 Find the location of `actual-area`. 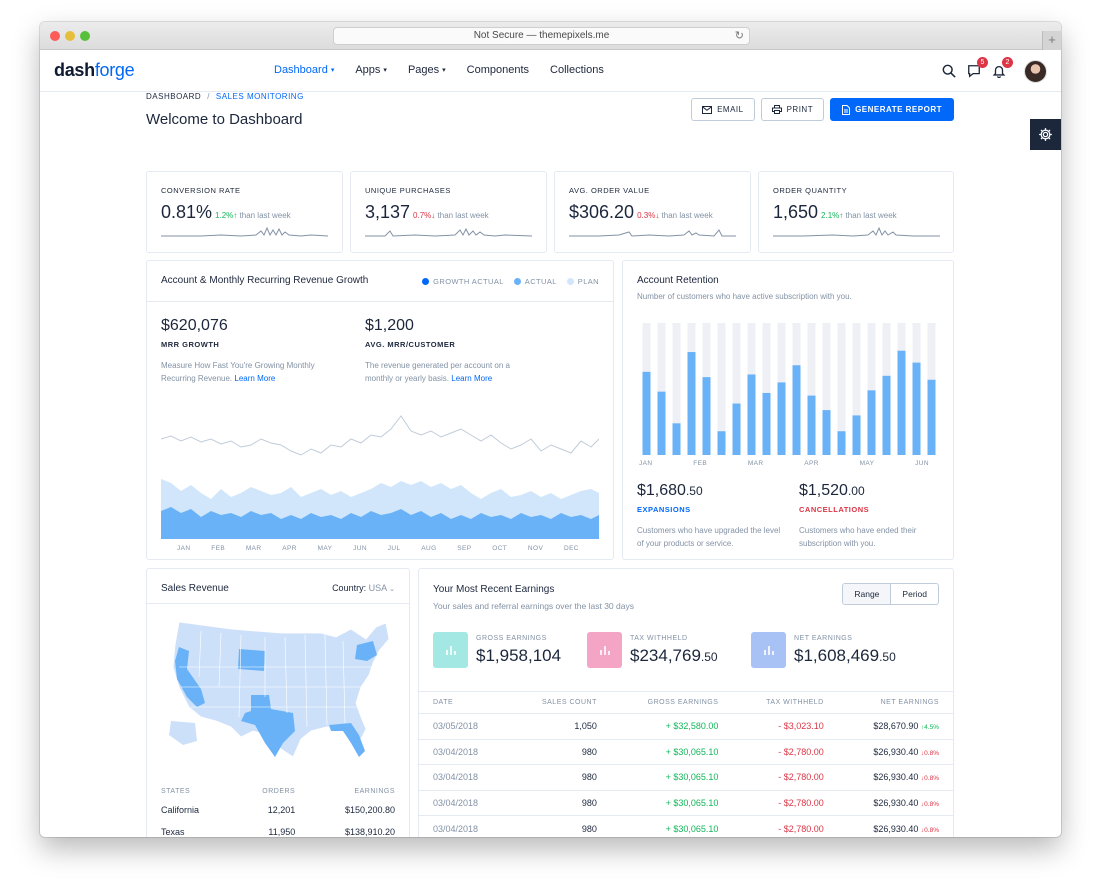

actual-area is located at coordinates (380, 523).